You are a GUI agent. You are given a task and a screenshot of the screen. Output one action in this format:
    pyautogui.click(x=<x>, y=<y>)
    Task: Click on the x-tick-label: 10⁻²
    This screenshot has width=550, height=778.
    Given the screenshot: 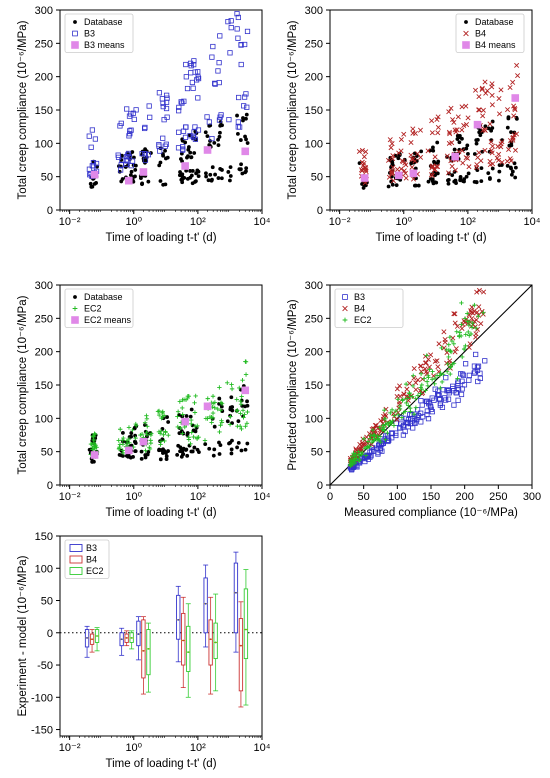 What is the action you would take?
    pyautogui.click(x=70, y=748)
    